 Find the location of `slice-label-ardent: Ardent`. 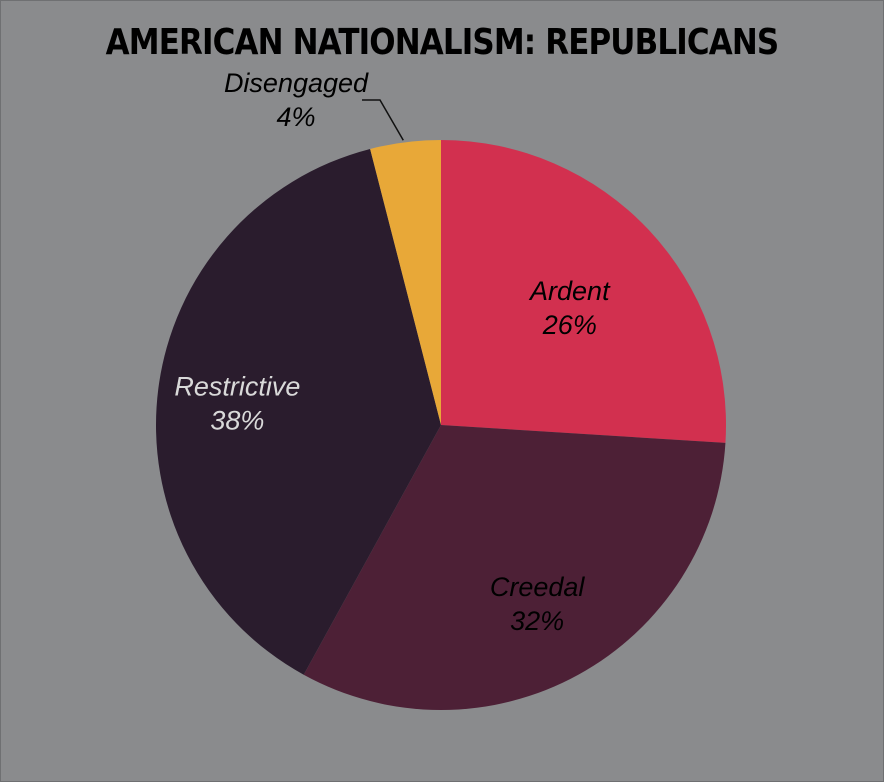

slice-label-ardent: Ardent is located at coordinates (569, 291).